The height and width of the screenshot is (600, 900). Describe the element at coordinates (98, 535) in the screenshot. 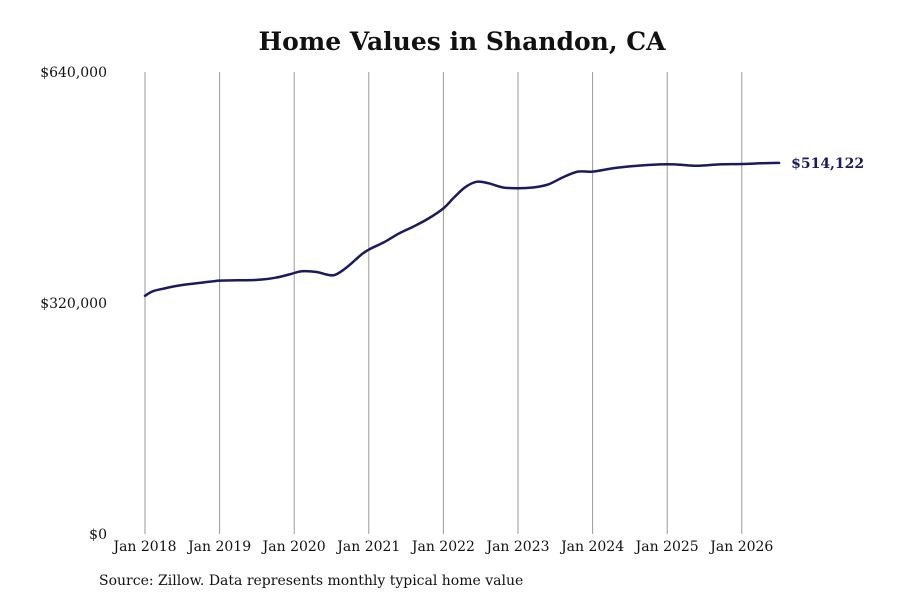

I see `y-tick-label: $0` at that location.